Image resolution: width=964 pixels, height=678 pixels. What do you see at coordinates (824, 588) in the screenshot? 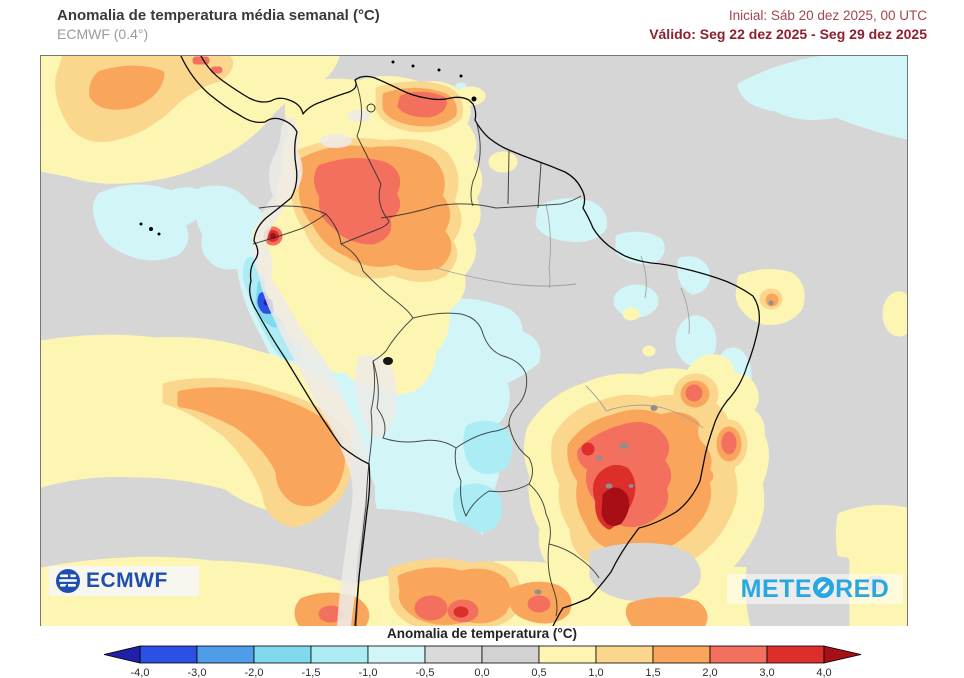
I see `meteored-o-icon` at bounding box center [824, 588].